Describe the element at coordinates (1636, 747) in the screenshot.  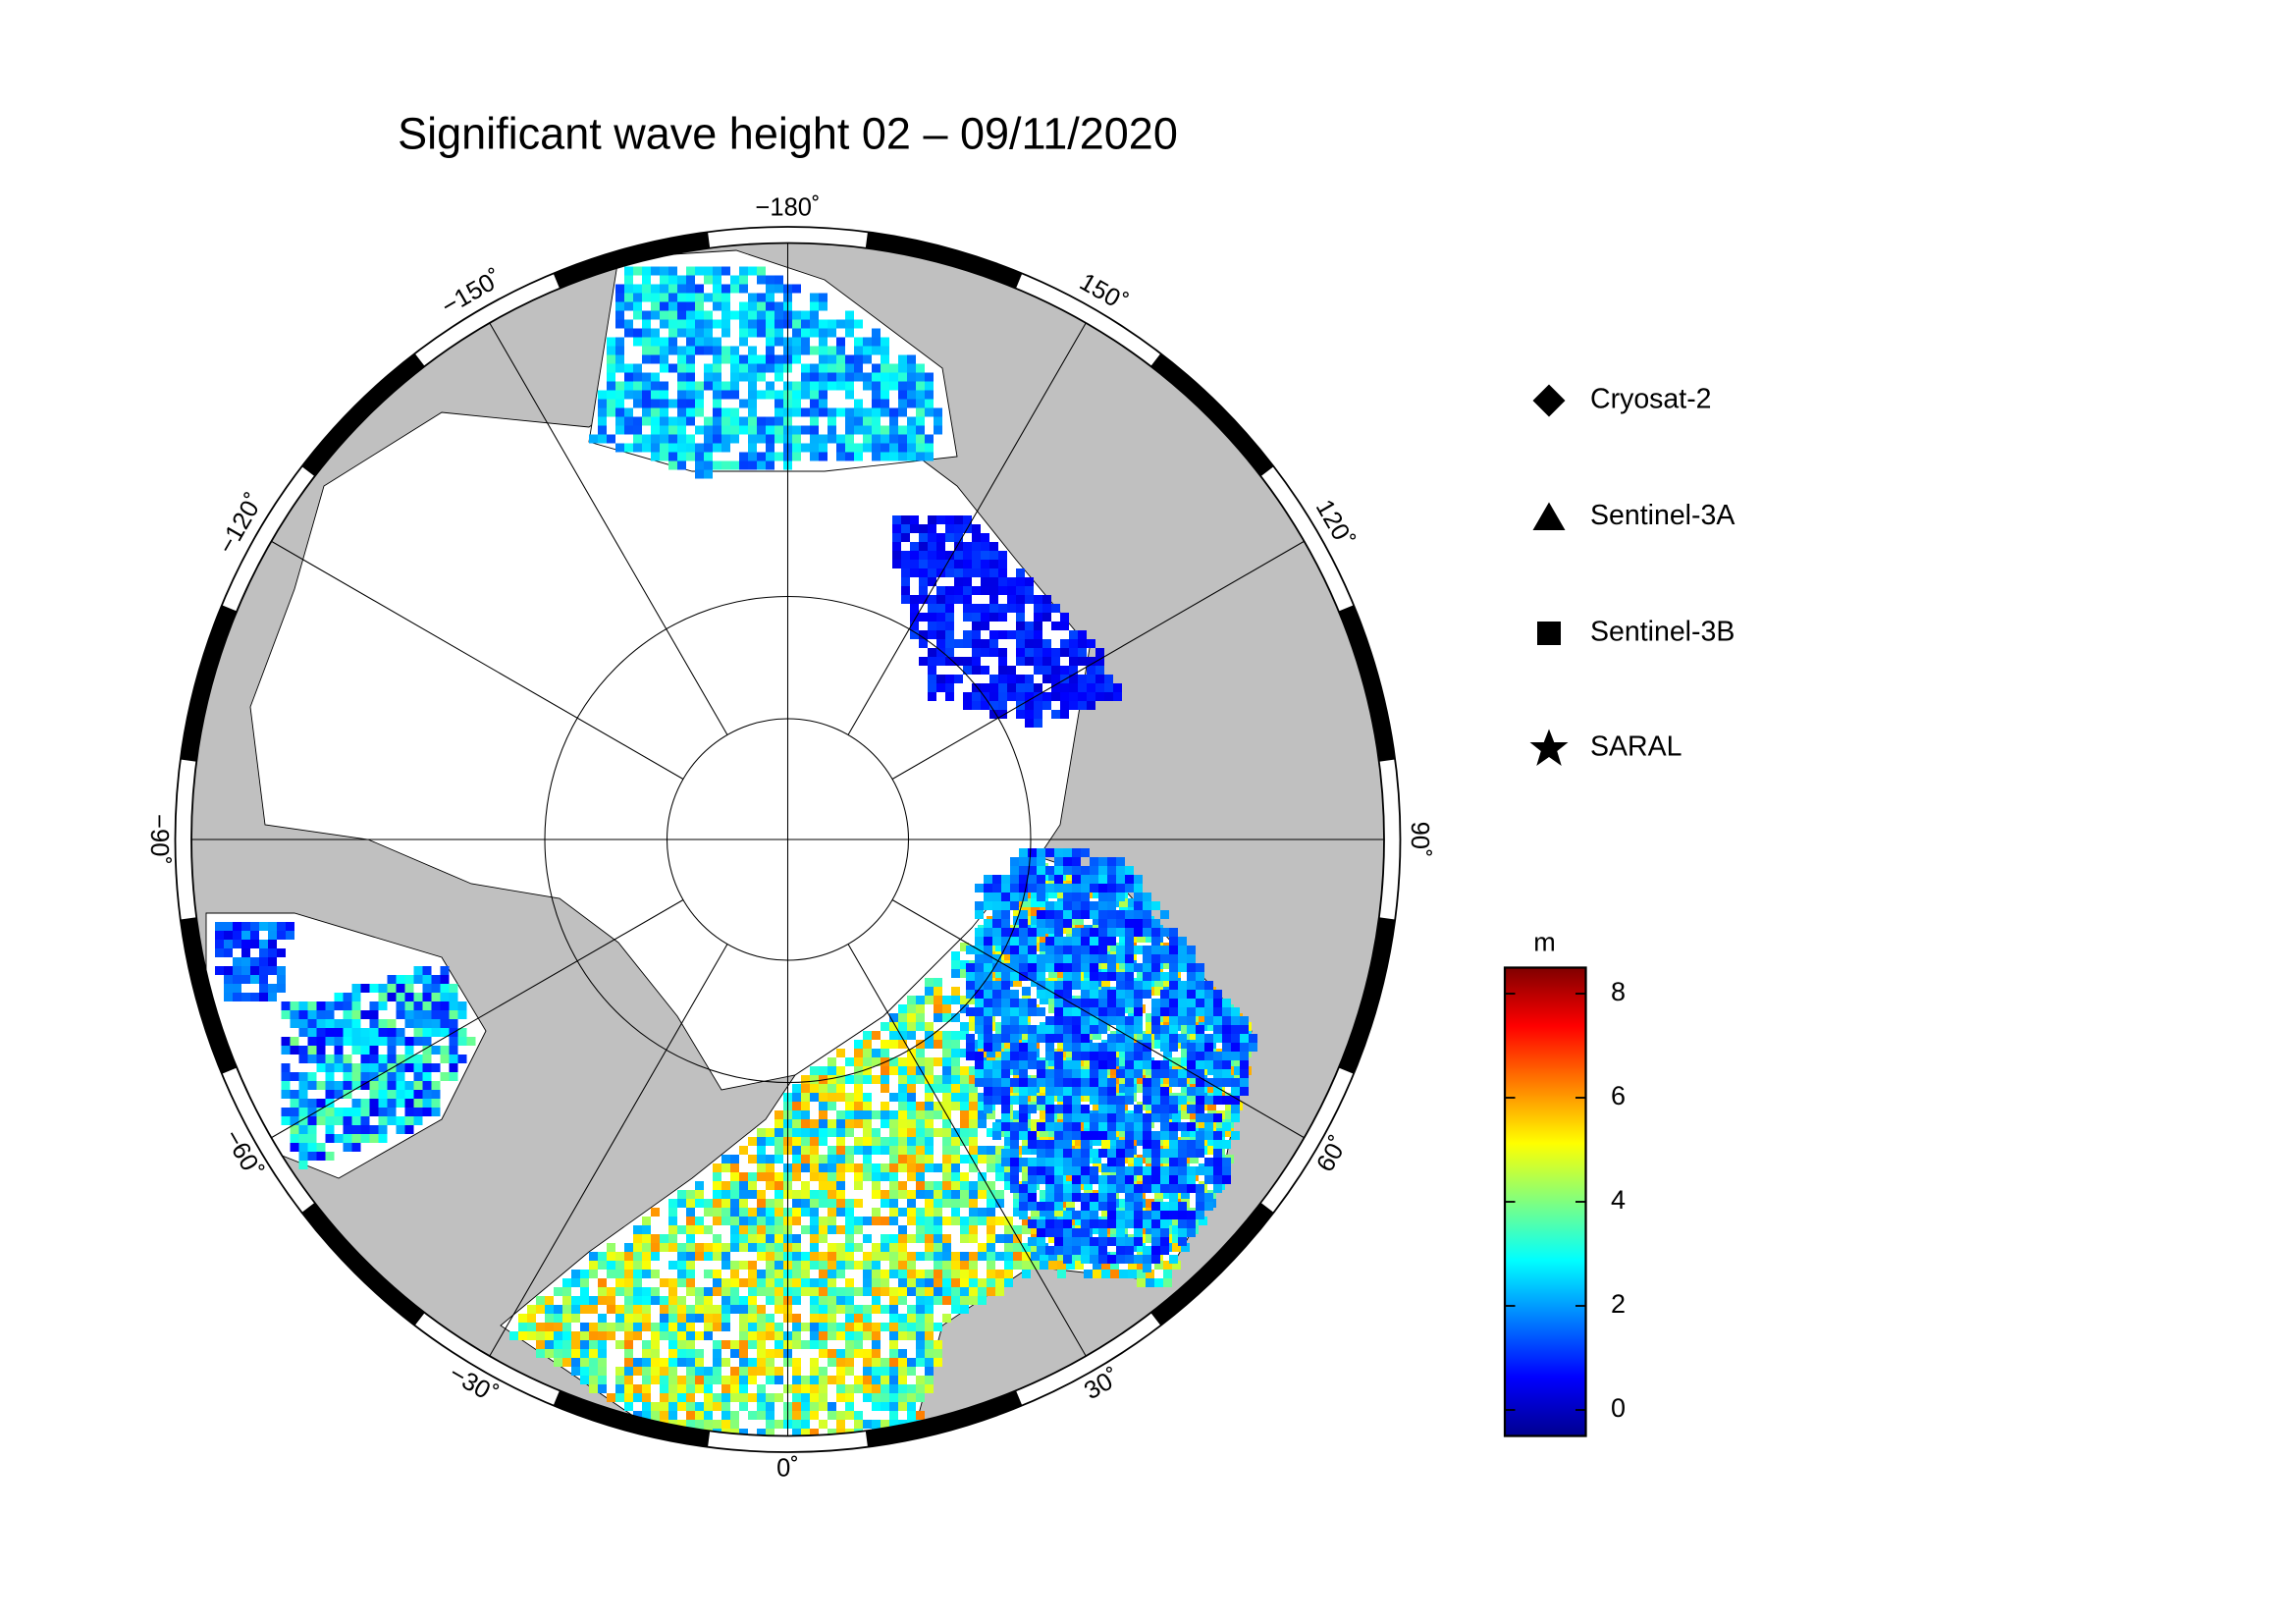
I see `legend-label: SARAL` at that location.